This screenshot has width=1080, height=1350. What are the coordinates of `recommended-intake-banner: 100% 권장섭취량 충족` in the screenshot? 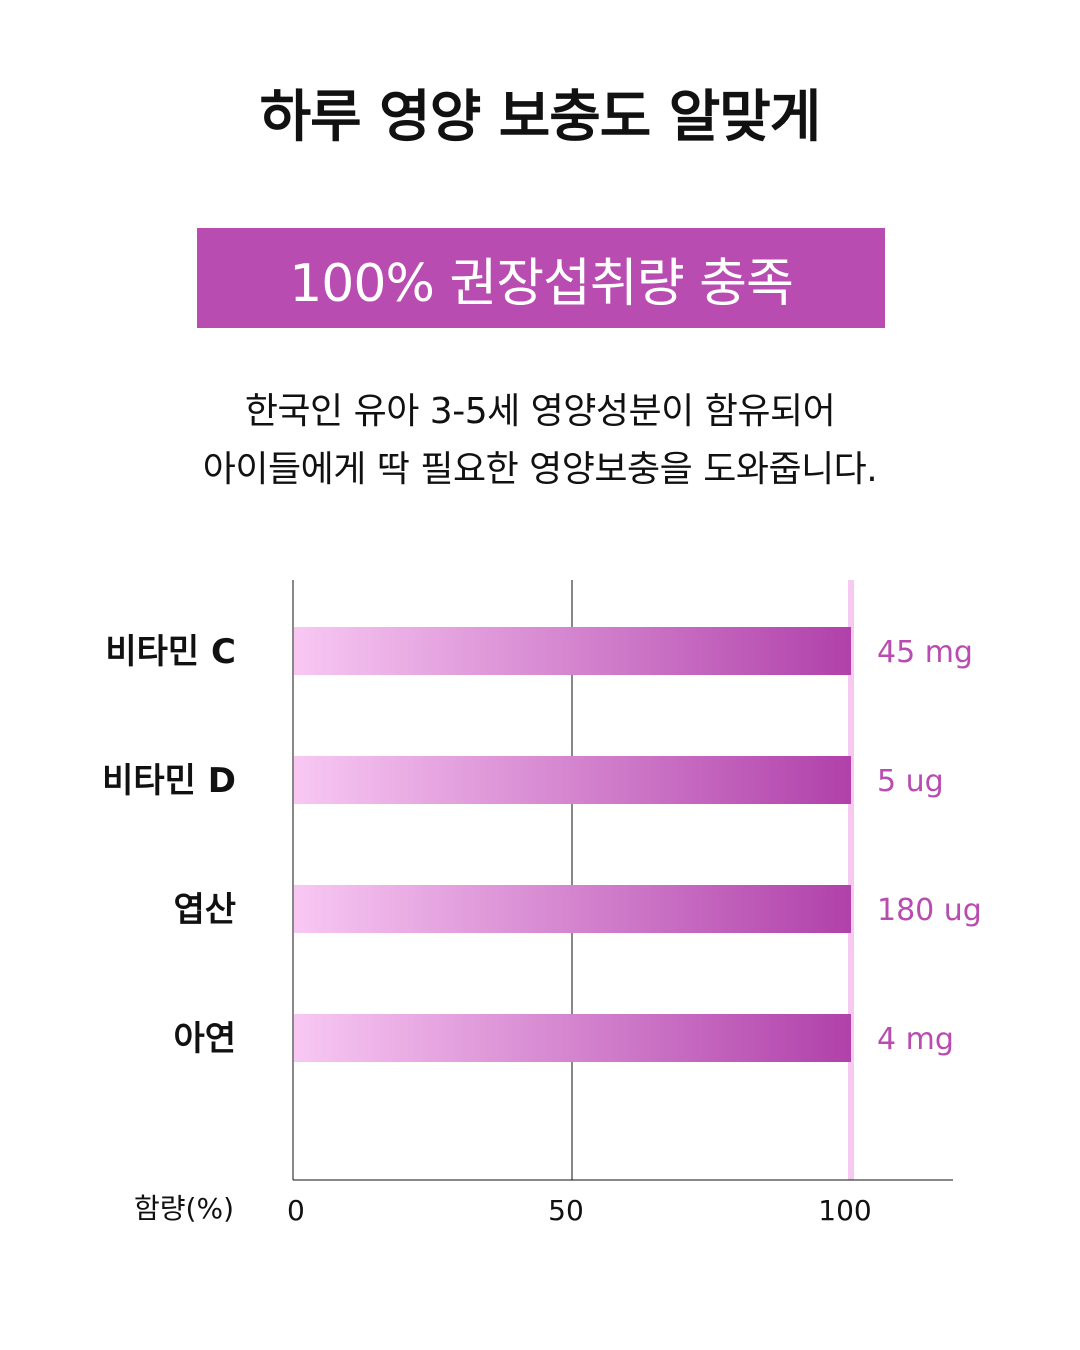 It's located at (541, 278).